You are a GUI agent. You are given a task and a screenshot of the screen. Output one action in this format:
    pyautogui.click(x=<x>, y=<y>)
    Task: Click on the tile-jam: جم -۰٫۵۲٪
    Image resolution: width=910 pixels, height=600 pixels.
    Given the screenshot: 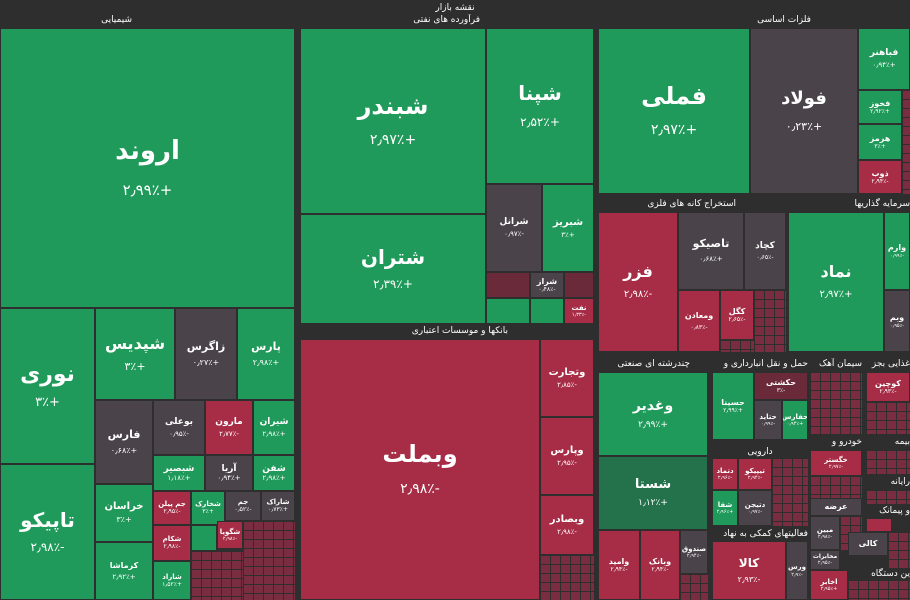 What is the action you would take?
    pyautogui.click(x=243, y=506)
    